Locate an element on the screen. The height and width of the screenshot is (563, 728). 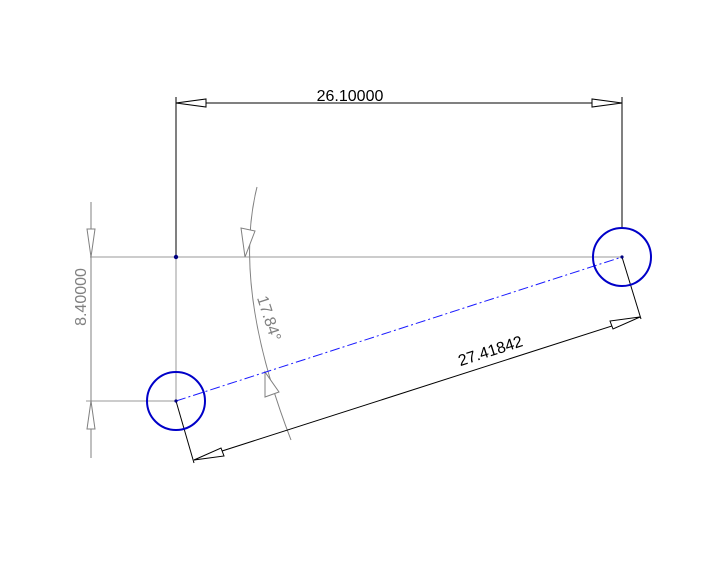
angle-dim-top-arrow is located at coordinates (248, 242).